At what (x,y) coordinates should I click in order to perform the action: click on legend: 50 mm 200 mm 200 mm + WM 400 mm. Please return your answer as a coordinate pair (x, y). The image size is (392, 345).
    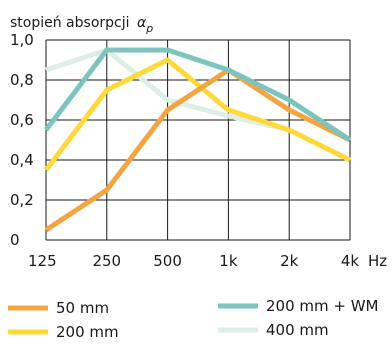
    Looking at the image, I should click on (193, 319).